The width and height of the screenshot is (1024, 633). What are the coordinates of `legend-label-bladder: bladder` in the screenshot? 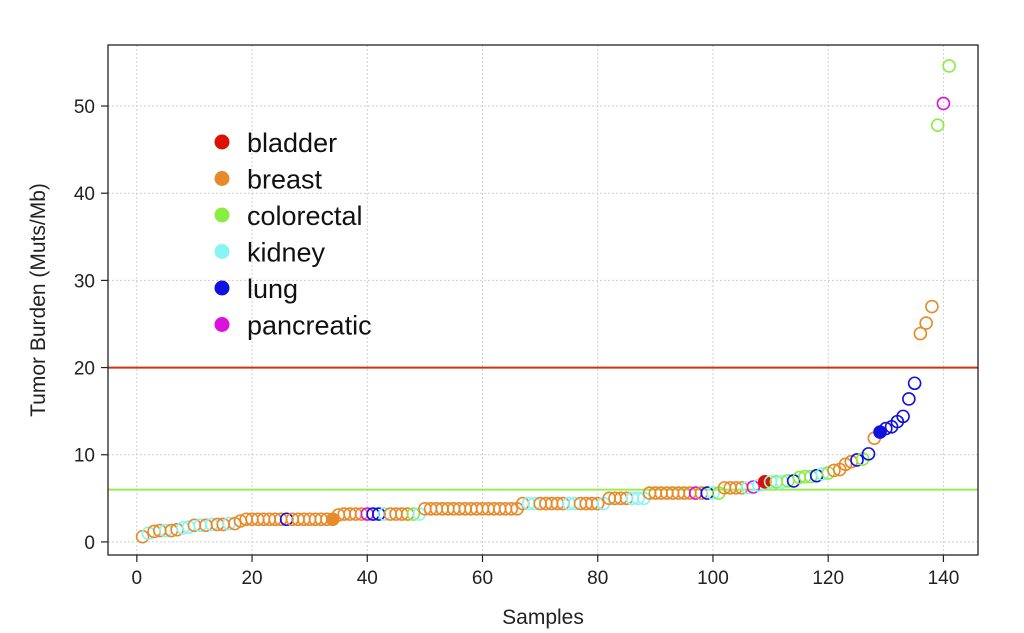 It's located at (292, 143).